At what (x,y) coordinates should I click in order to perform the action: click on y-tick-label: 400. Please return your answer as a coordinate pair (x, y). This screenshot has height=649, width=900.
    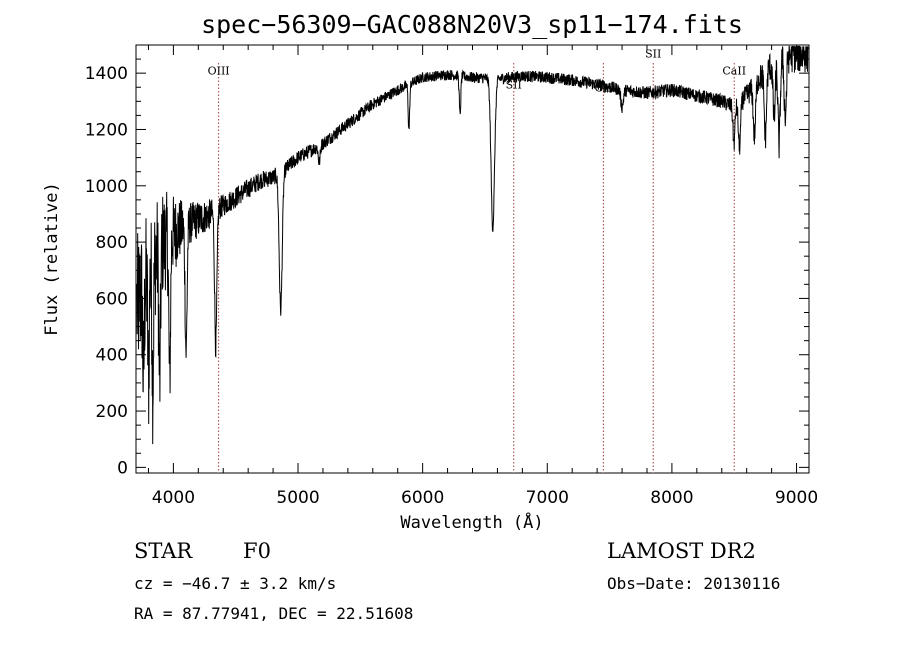
    Looking at the image, I should click on (112, 356).